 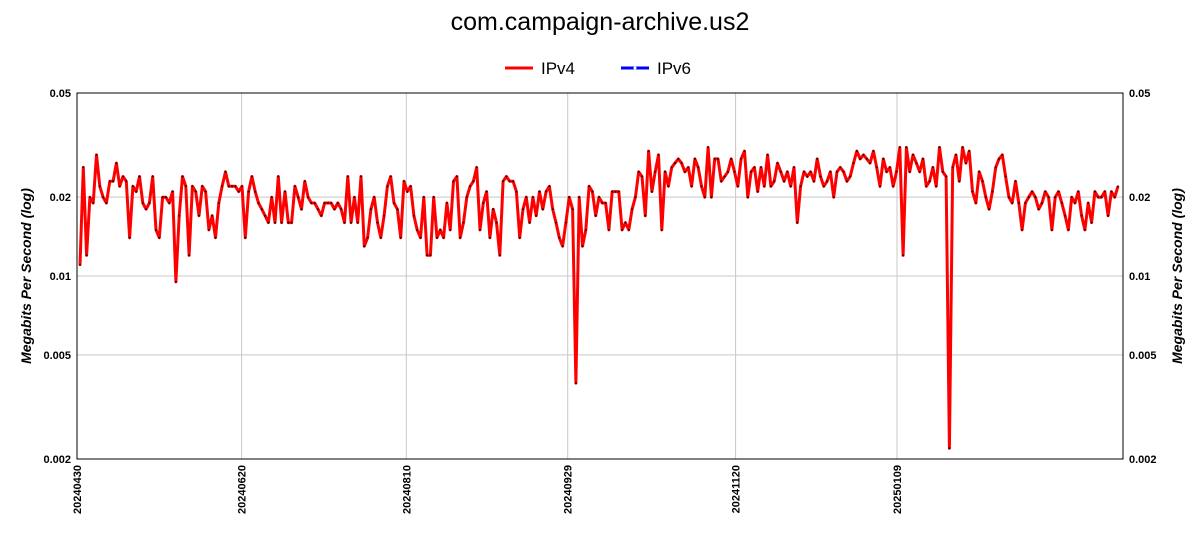 I want to click on y-tick-label-left: 0.01, so click(x=60, y=277).